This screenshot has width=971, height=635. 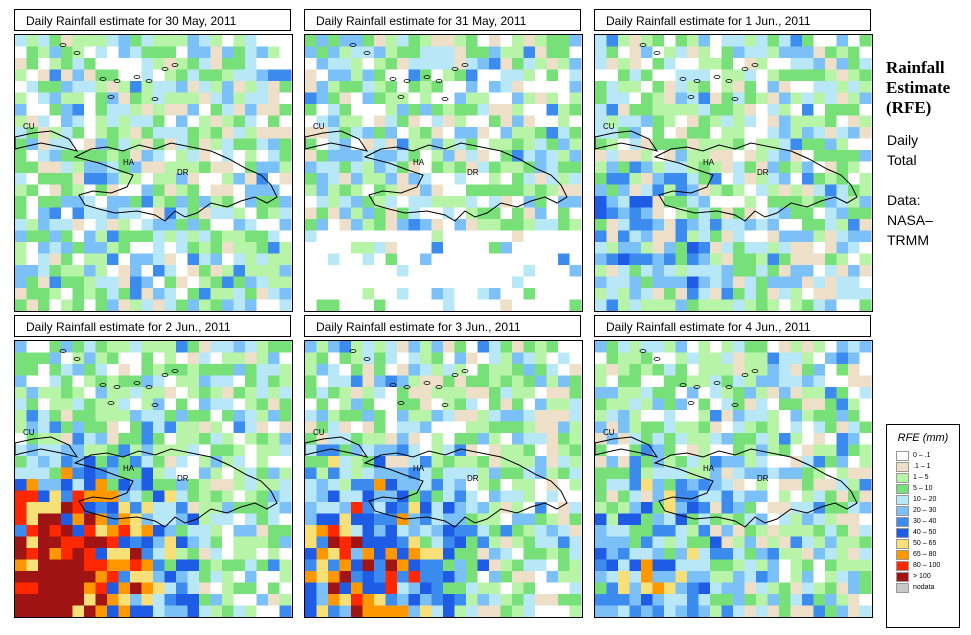 What do you see at coordinates (709, 468) in the screenshot?
I see `map-label-ha: HA` at bounding box center [709, 468].